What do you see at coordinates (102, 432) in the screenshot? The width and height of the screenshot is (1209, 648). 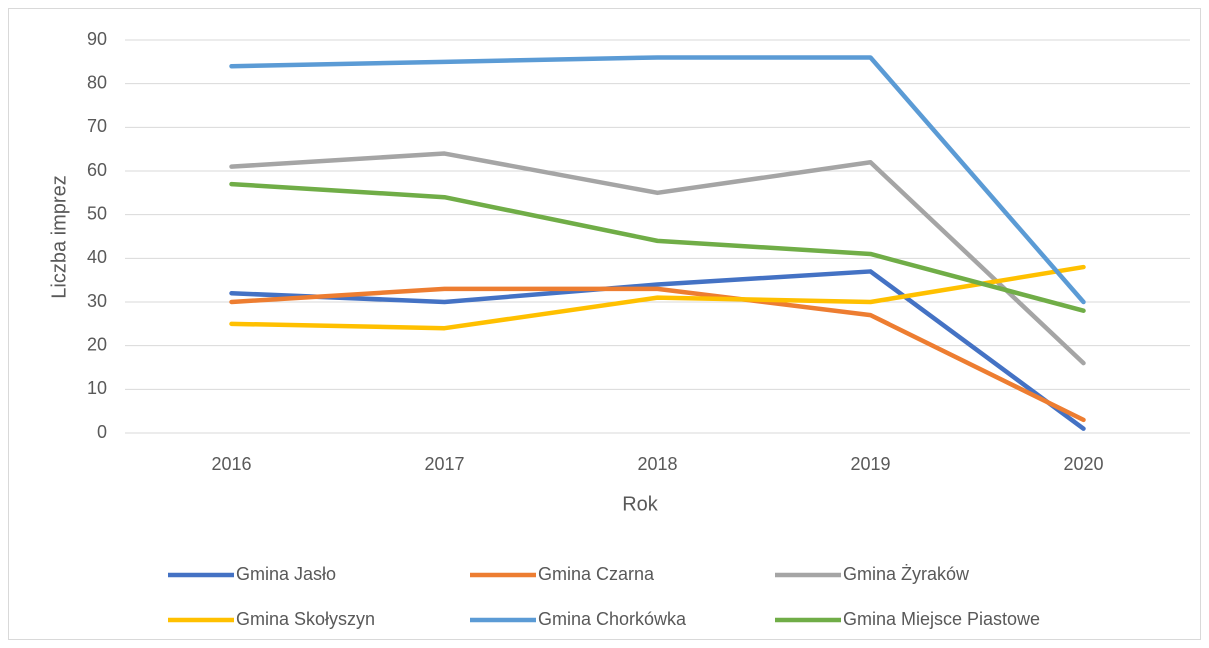 I see `y-tick-label: 0` at bounding box center [102, 432].